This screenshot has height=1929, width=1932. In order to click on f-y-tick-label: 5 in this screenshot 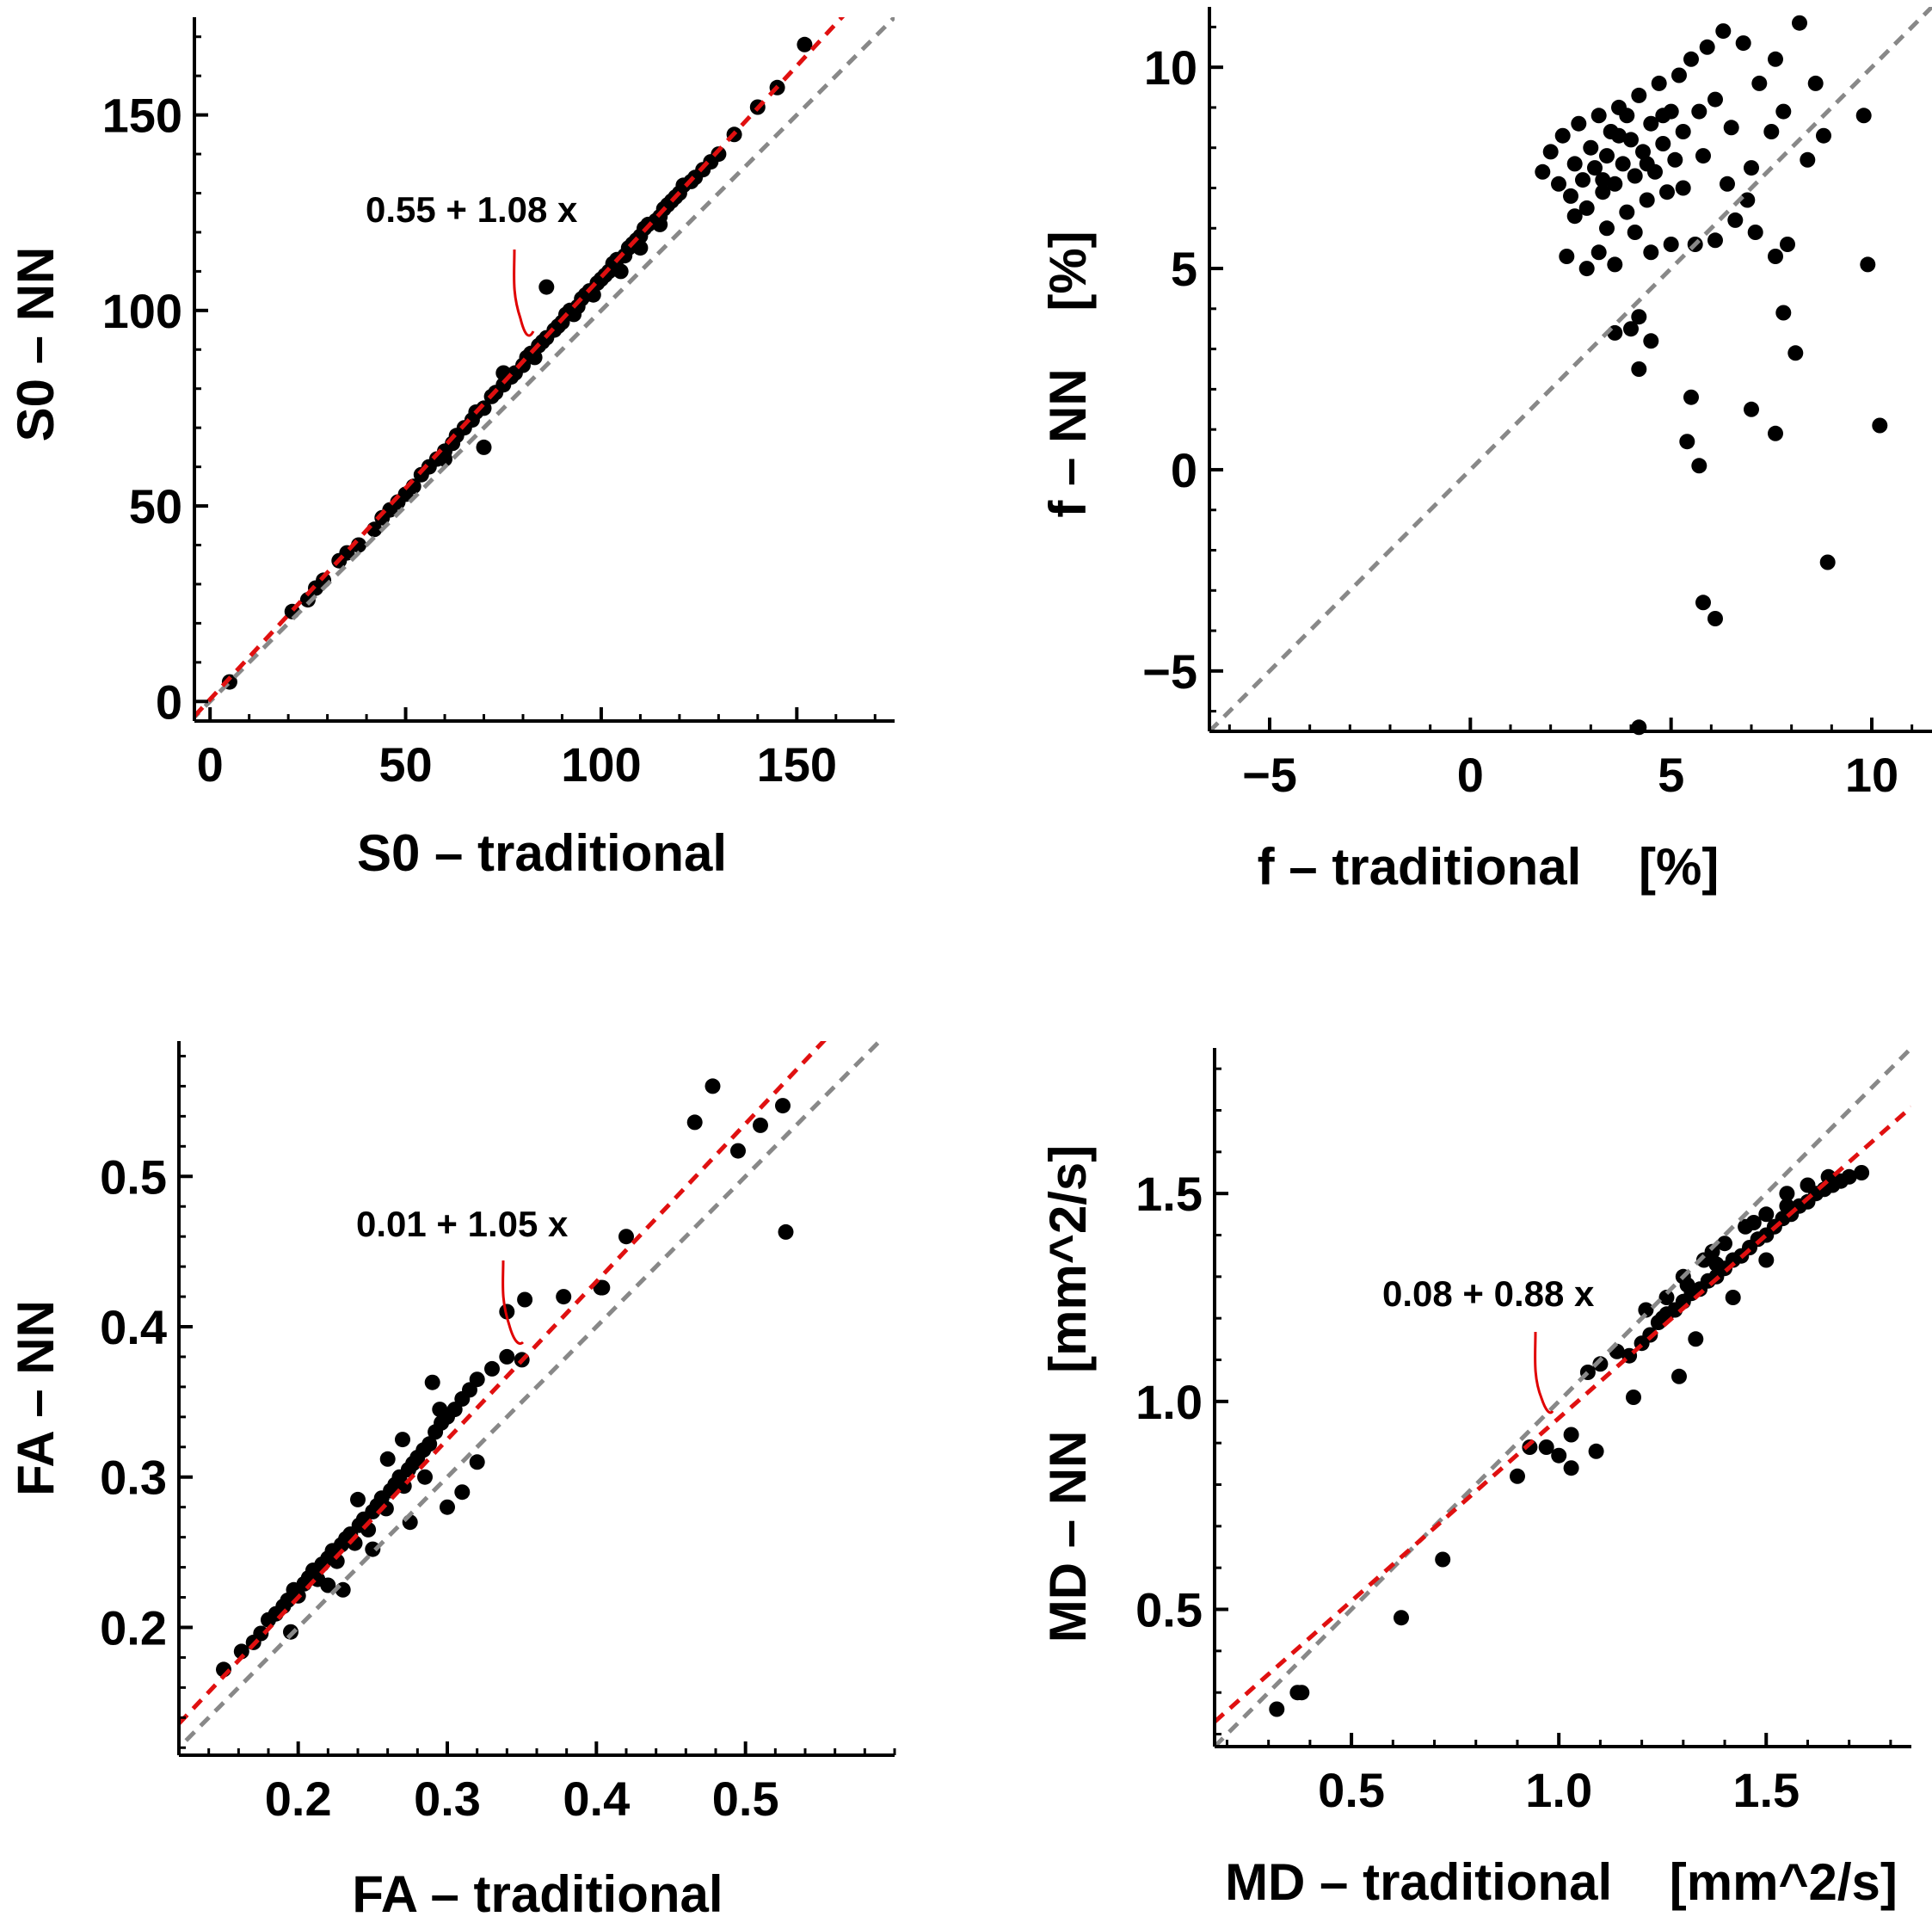, I will do `click(1184, 269)`.